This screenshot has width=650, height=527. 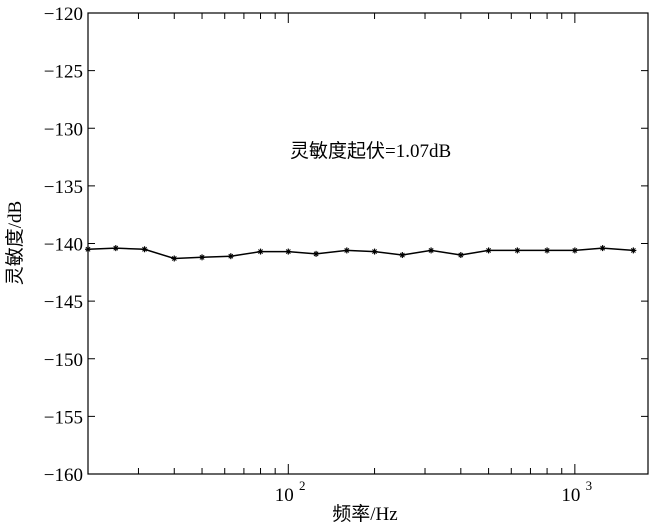 I want to click on y-tick-label: −135, so click(x=63, y=187).